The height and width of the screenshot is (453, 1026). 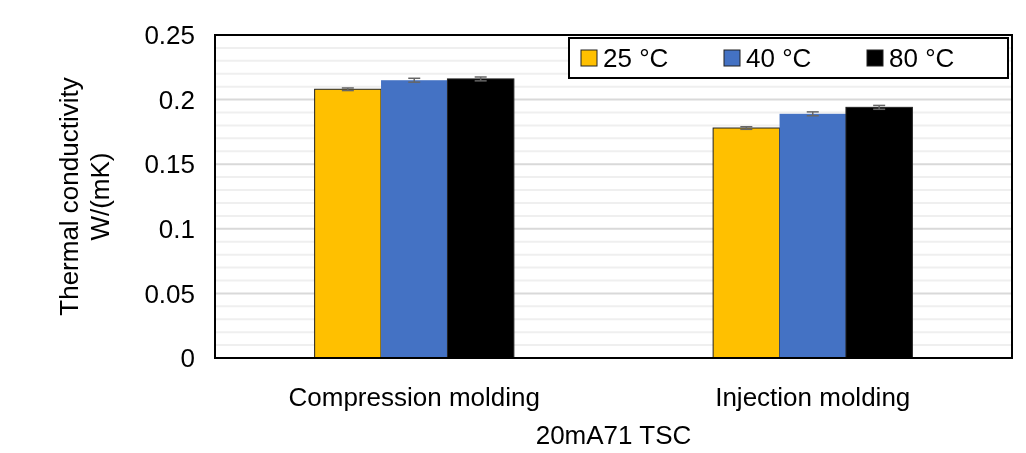 What do you see at coordinates (169, 35) in the screenshot?
I see `y-tick-label: 0.25` at bounding box center [169, 35].